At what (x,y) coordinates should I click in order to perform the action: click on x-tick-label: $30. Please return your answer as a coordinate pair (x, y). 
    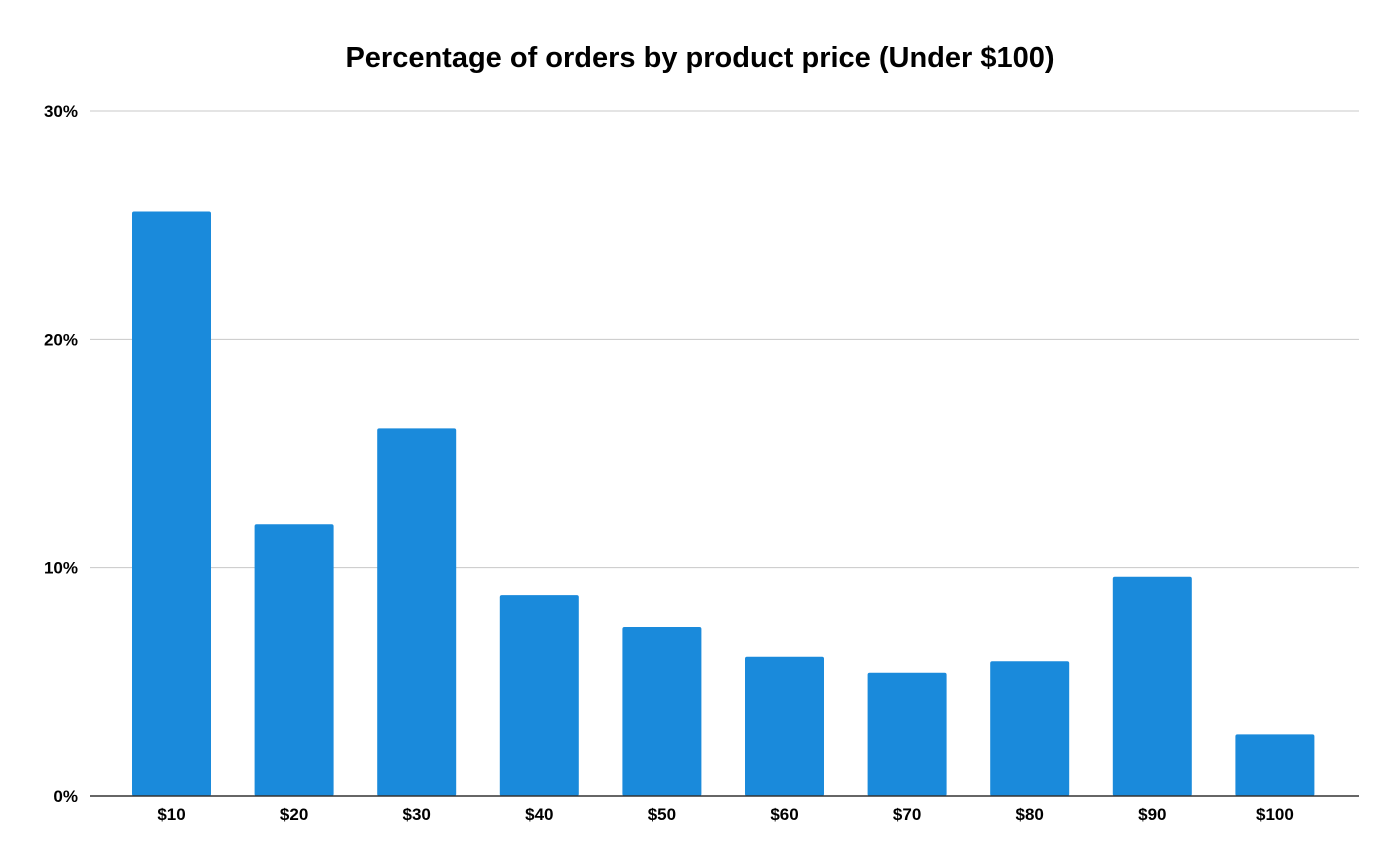
    Looking at the image, I should click on (417, 814).